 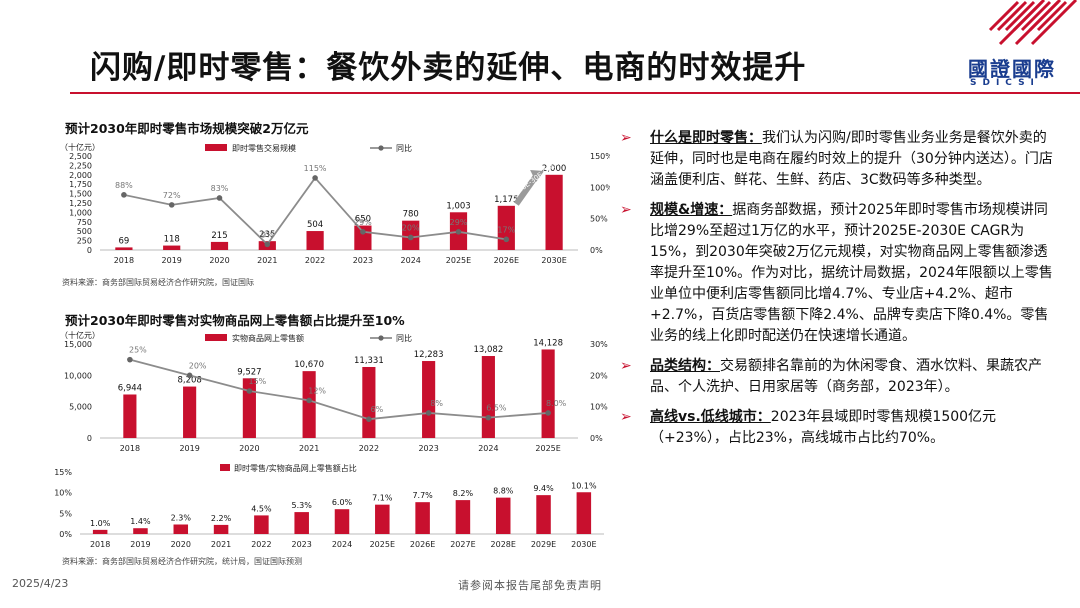 I want to click on x-tick-label: 2022, so click(x=261, y=544).